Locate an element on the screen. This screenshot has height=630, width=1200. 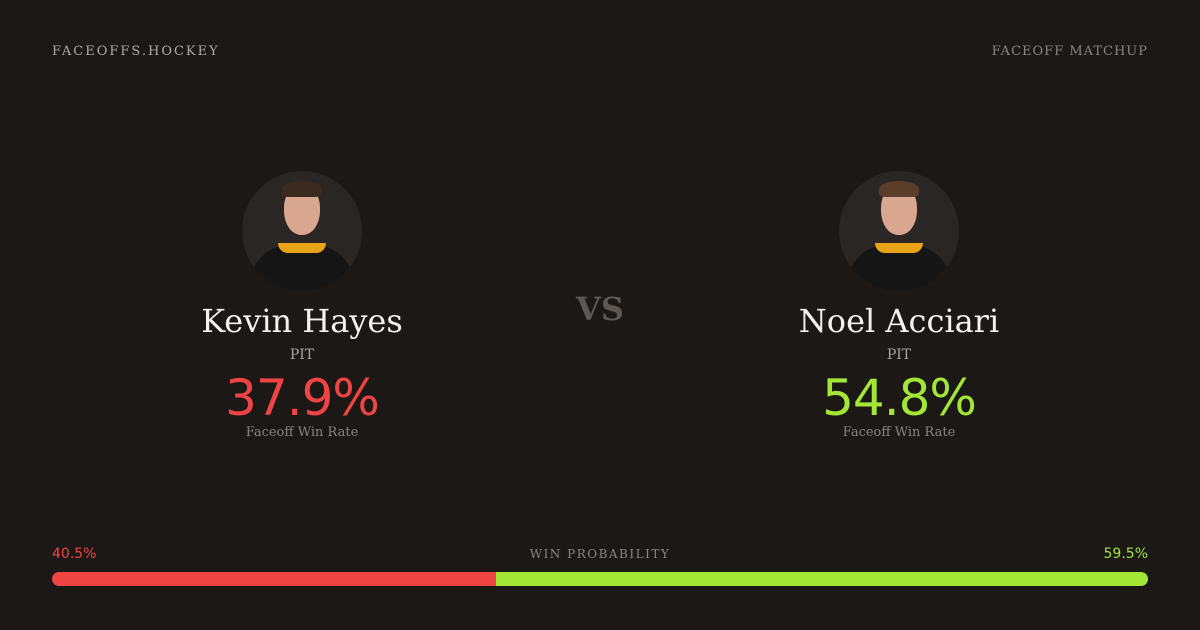
page-label: FACEOFF MATCHUP is located at coordinates (1069, 51).